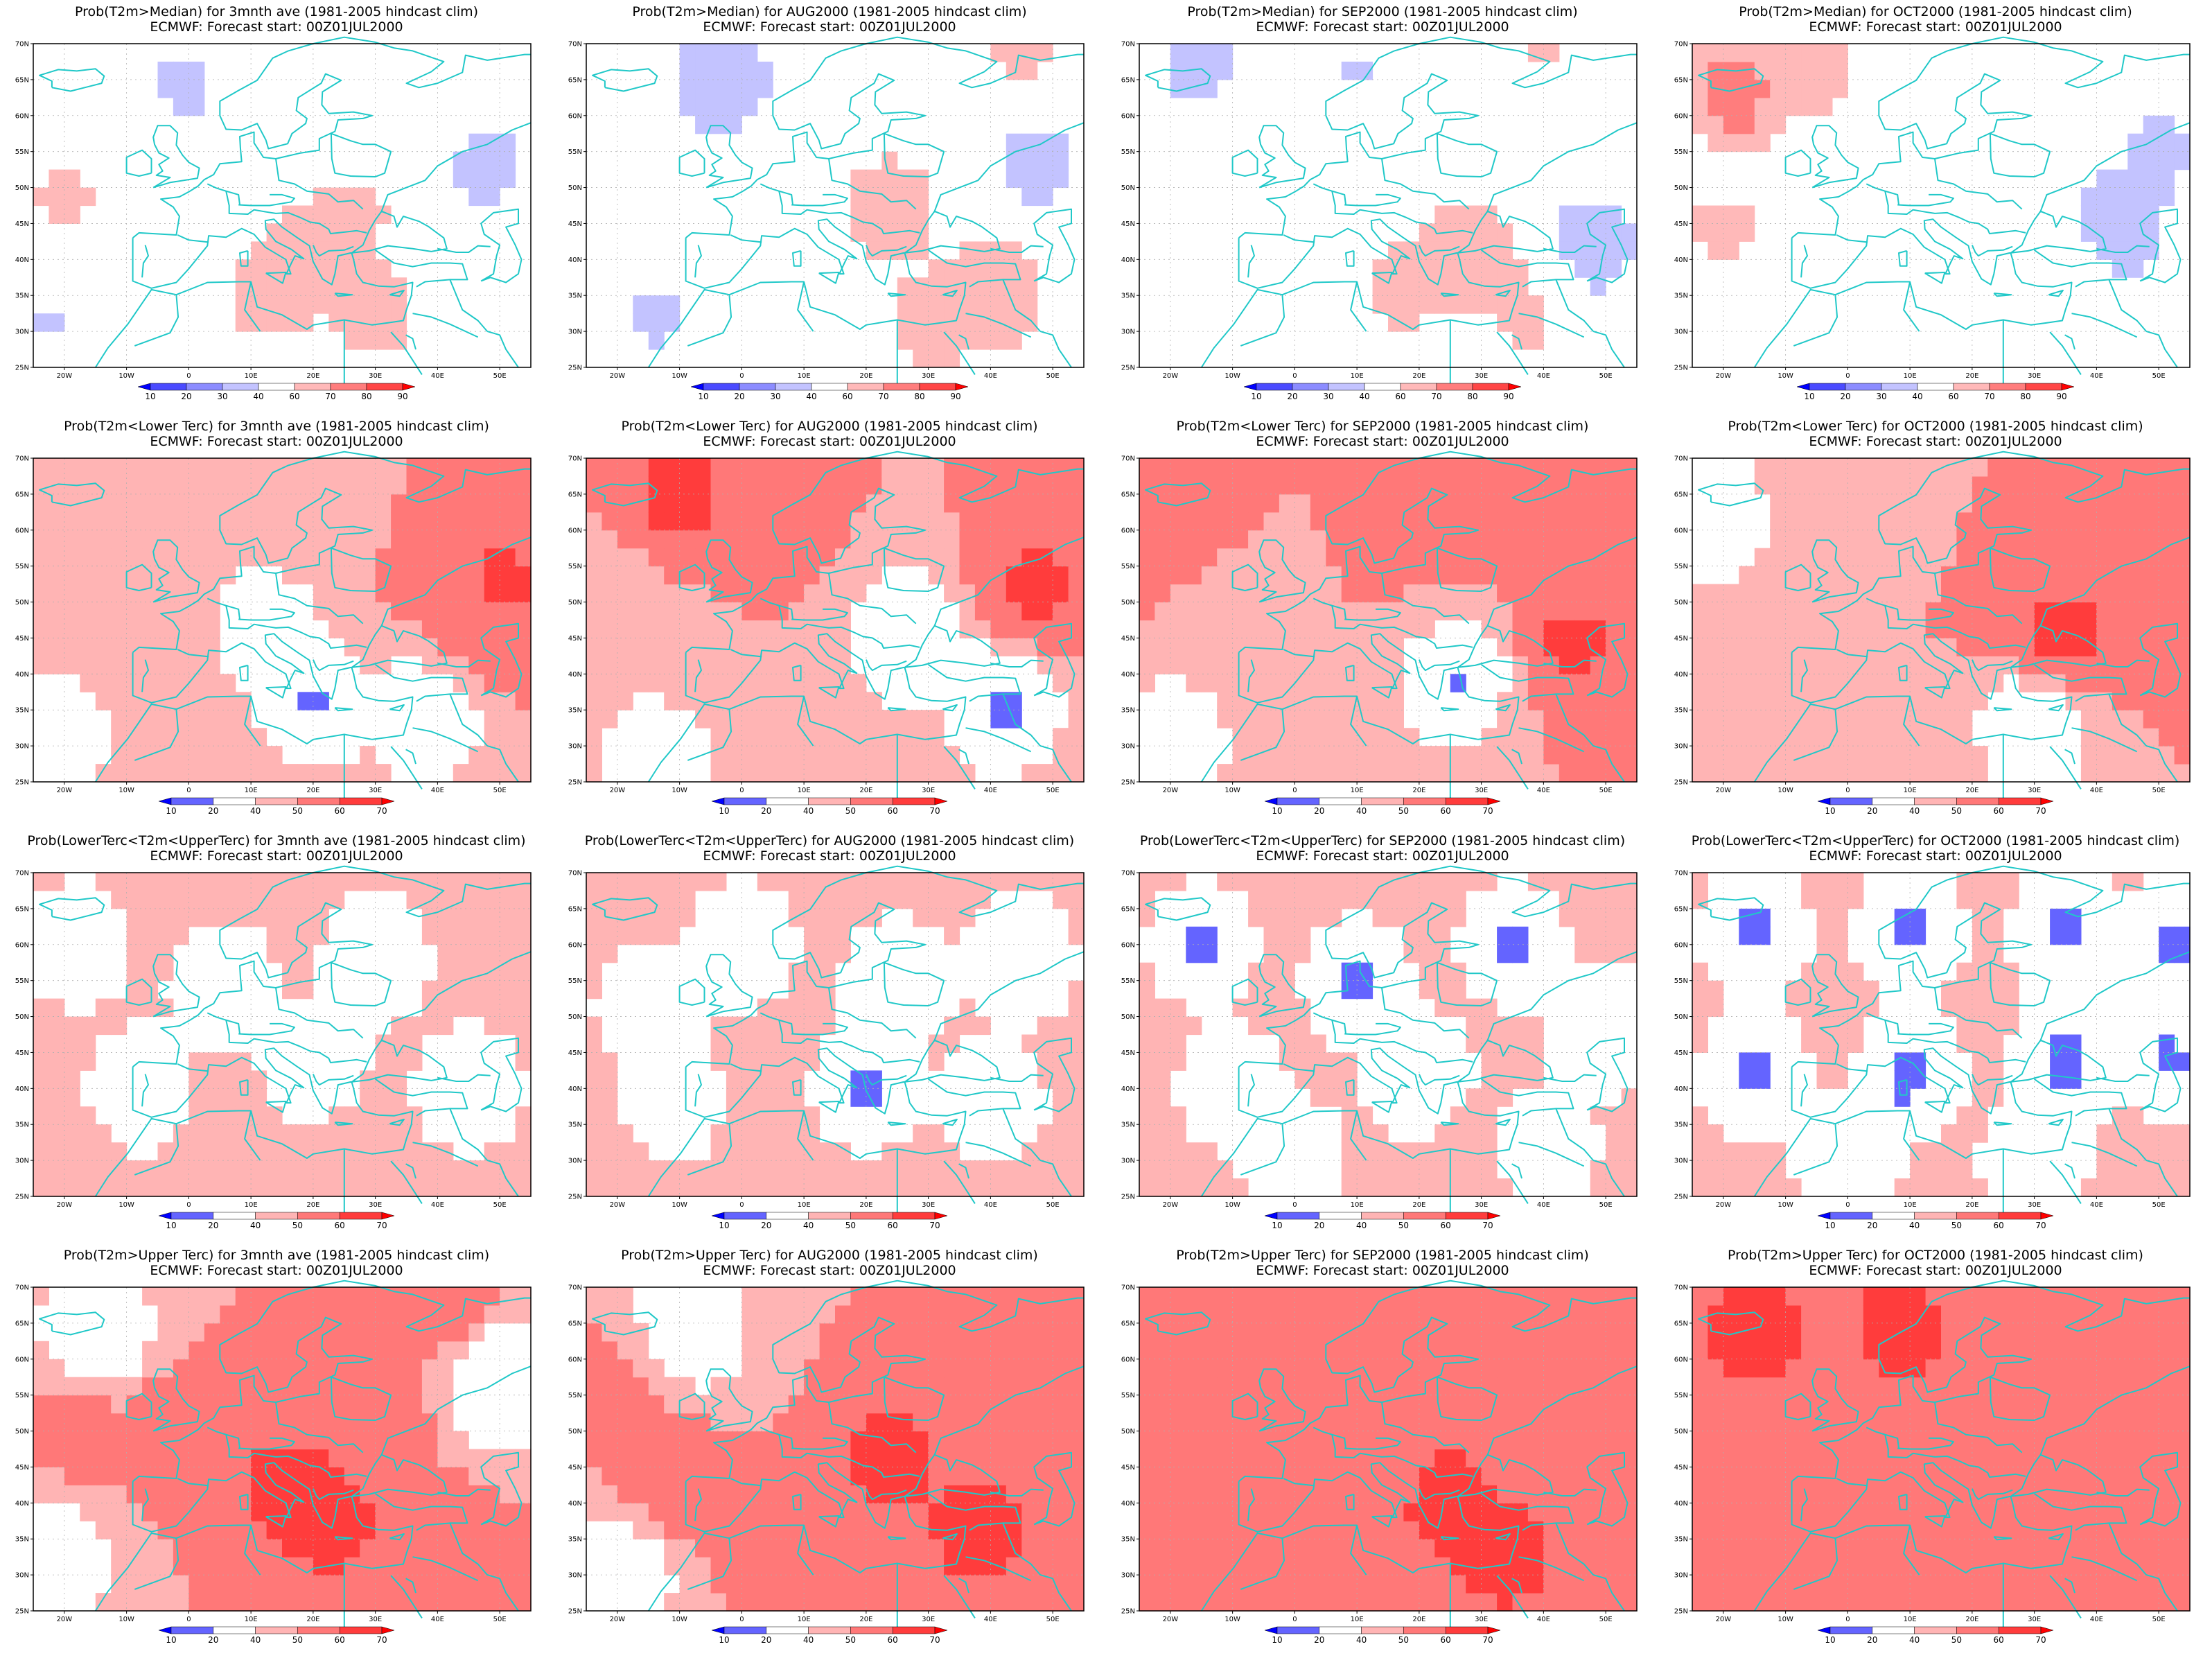 The height and width of the screenshot is (1658, 2212). I want to click on colorbar-swatch, so click(1515, 387).